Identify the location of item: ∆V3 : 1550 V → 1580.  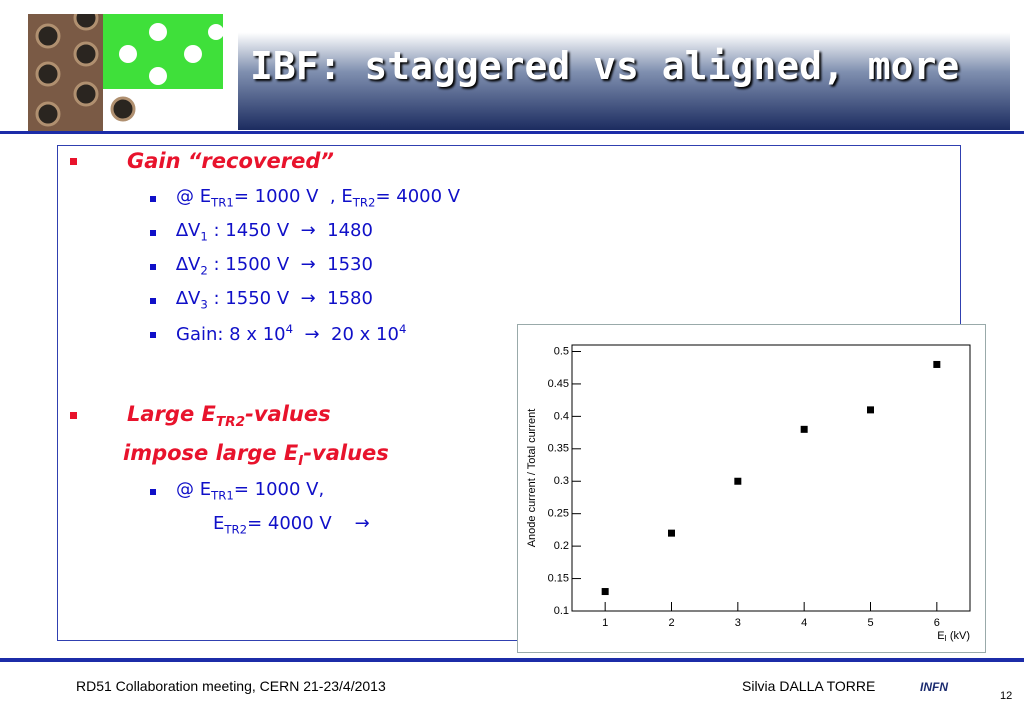
(274, 300).